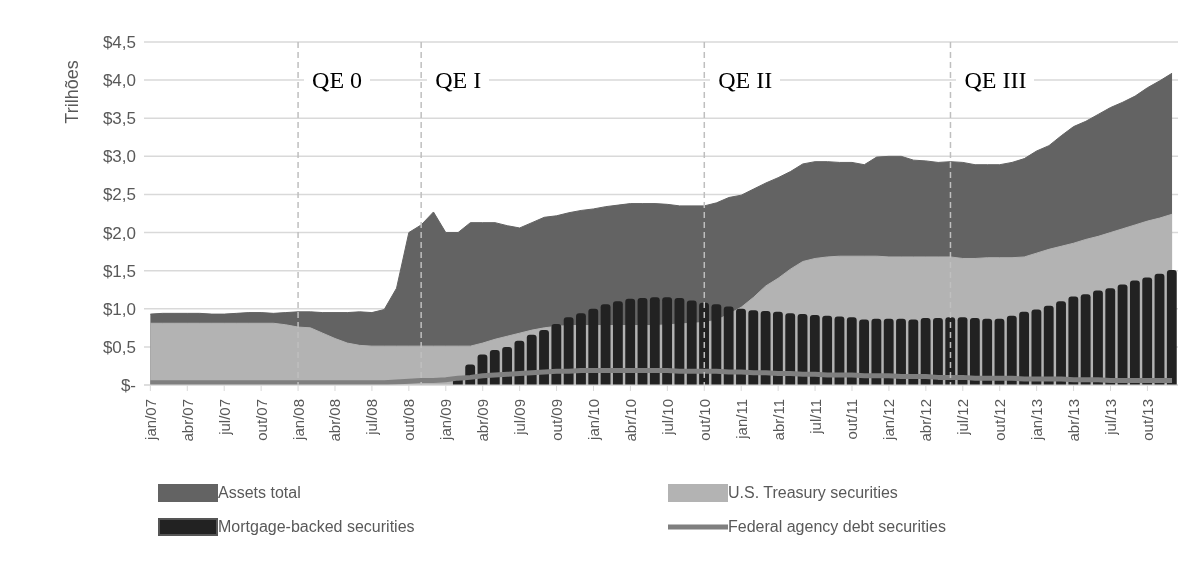  I want to click on x-tick-label: out/12, so click(1000, 420).